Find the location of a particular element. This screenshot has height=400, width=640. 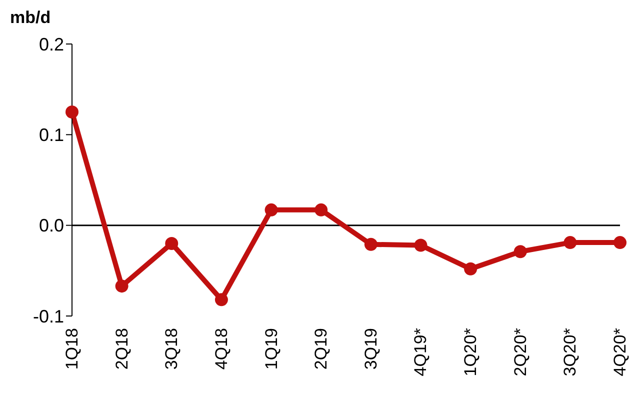

y-tick-label: 0.1 is located at coordinates (51, 135).